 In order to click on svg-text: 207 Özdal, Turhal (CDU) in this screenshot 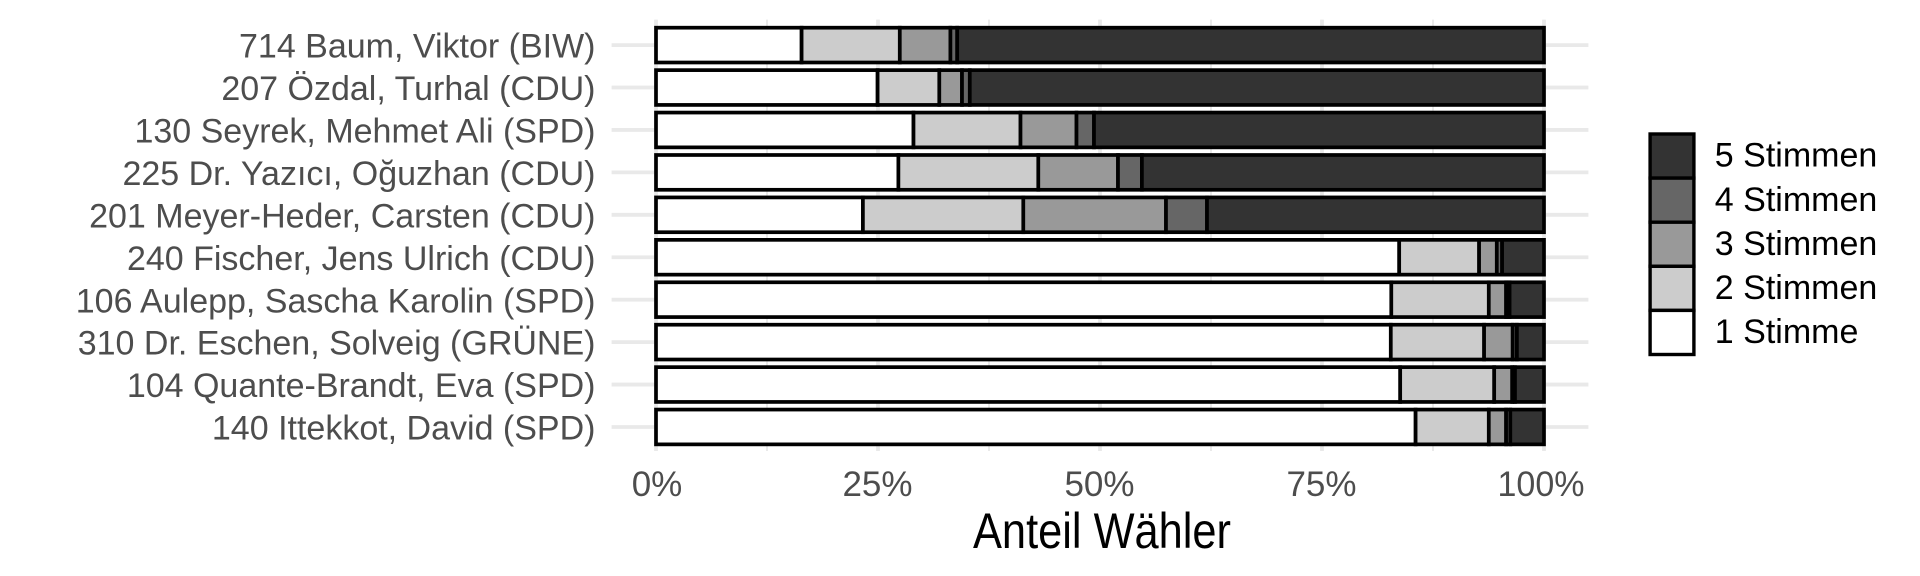, I will do `click(408, 89)`.